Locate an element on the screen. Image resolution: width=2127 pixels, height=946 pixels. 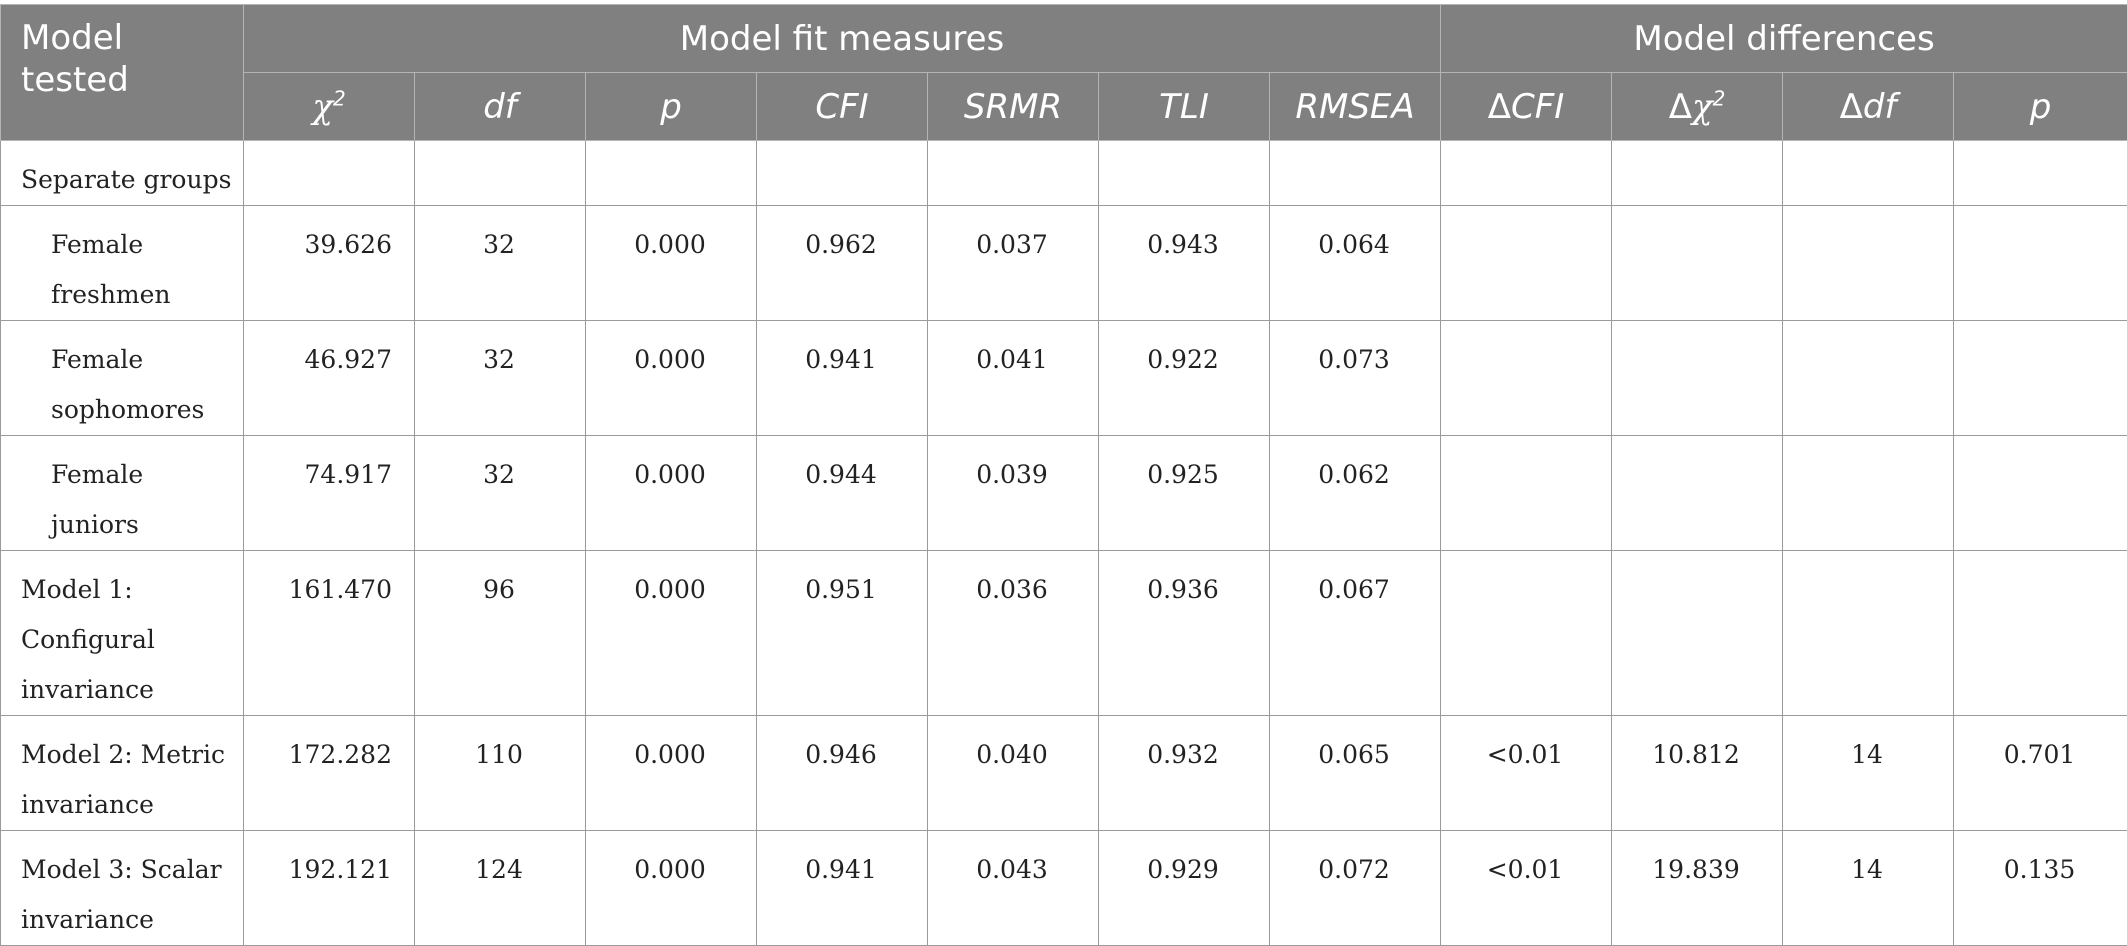
row-label: Separate groups is located at coordinates (122, 173).